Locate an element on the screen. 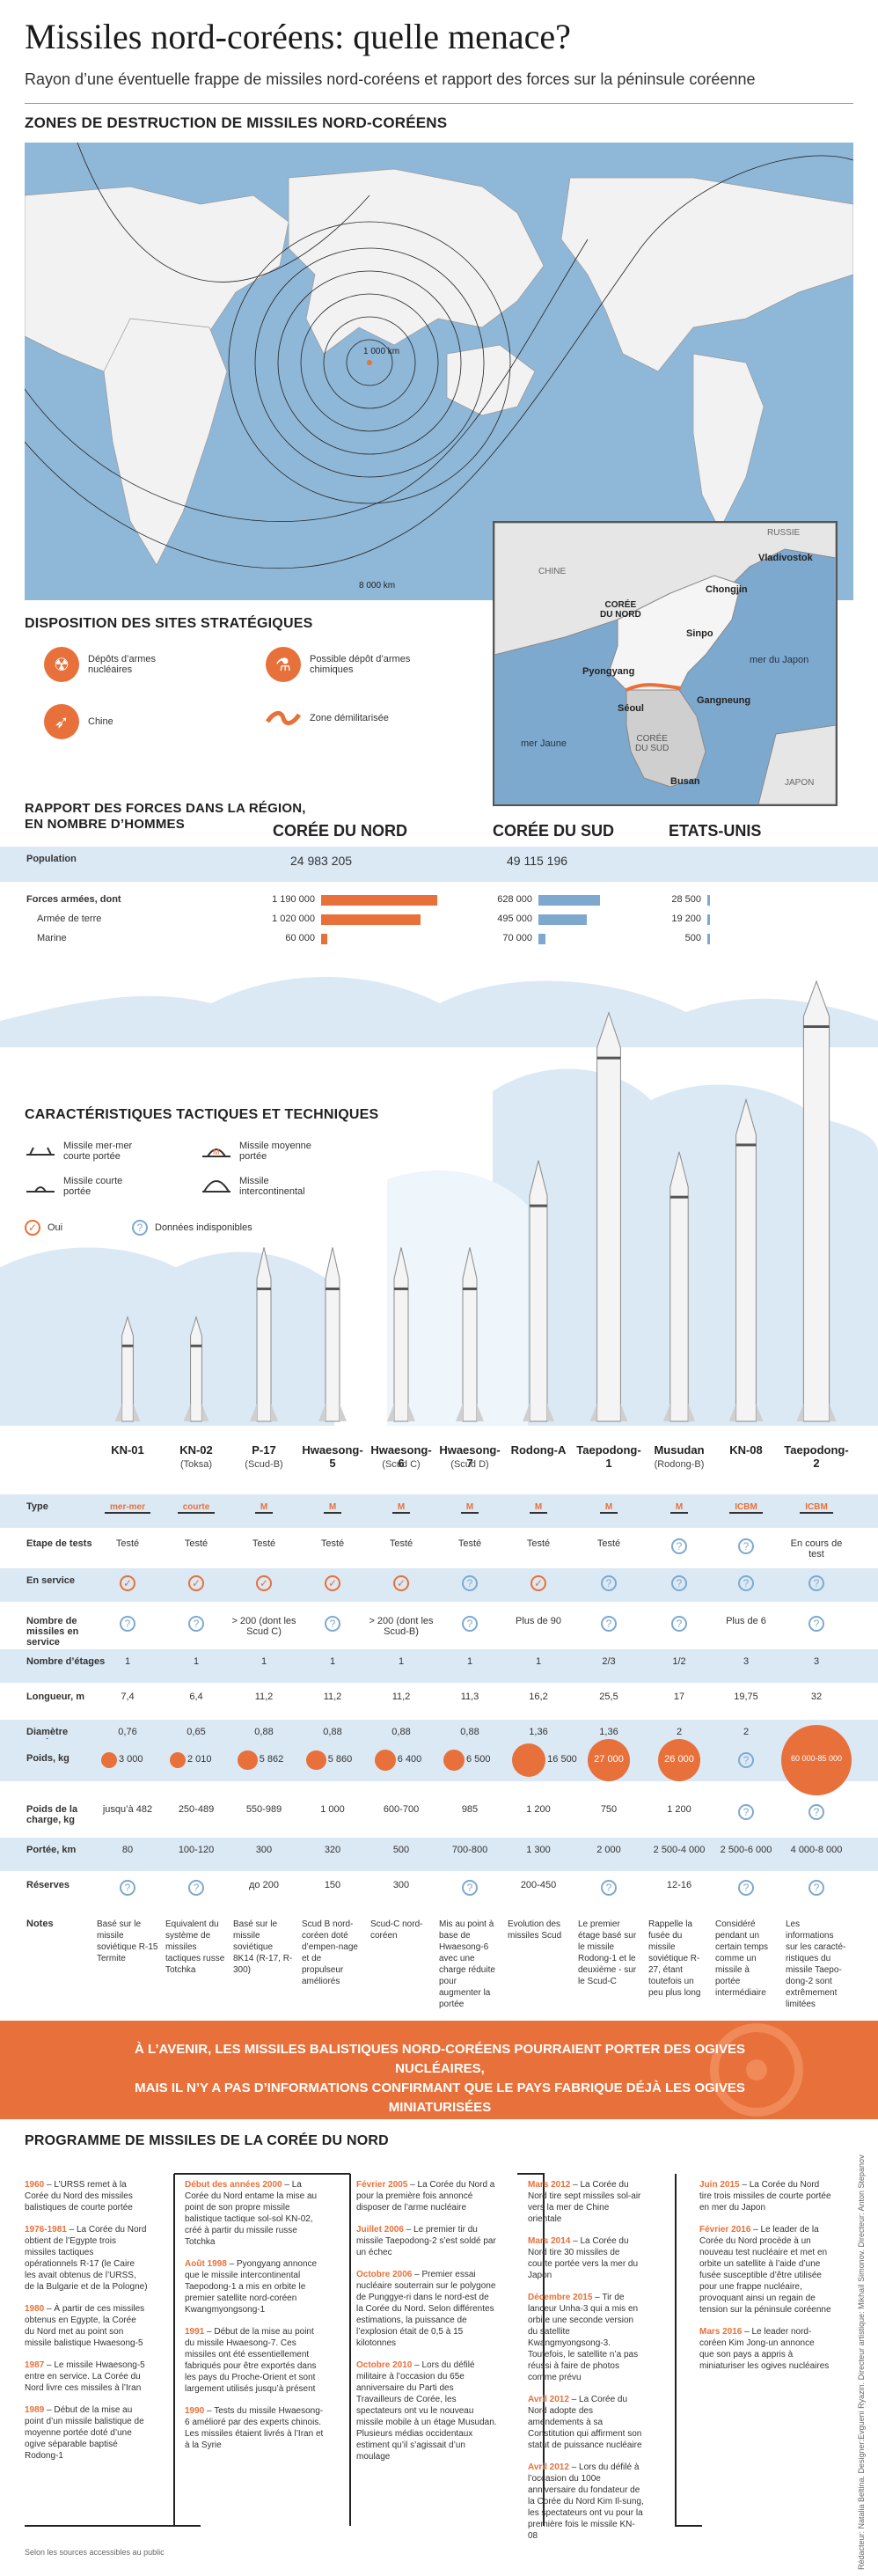  timeline-year: Juin 2015 is located at coordinates (719, 2185).